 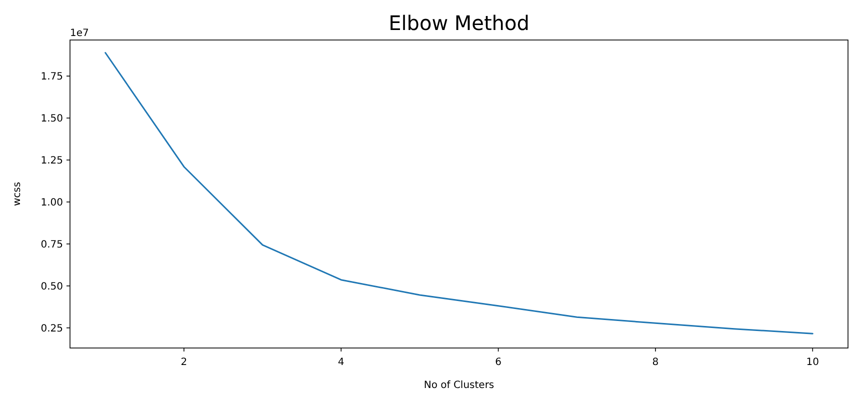 I want to click on x-tick-label: 4, so click(x=341, y=362).